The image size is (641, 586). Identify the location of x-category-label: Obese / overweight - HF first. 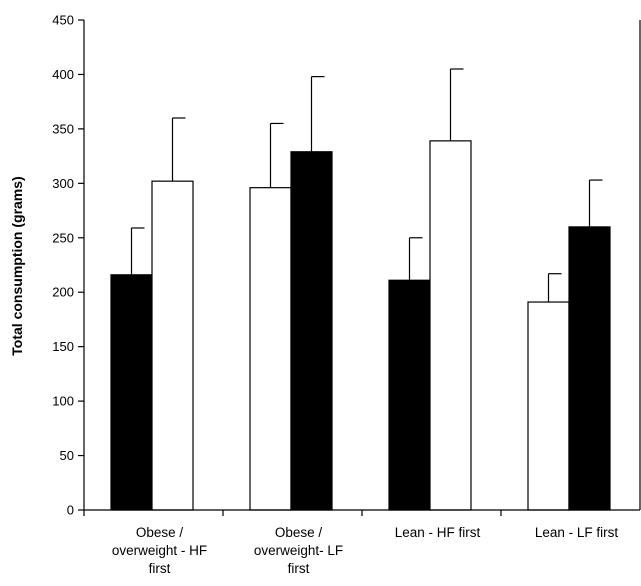
(159, 550).